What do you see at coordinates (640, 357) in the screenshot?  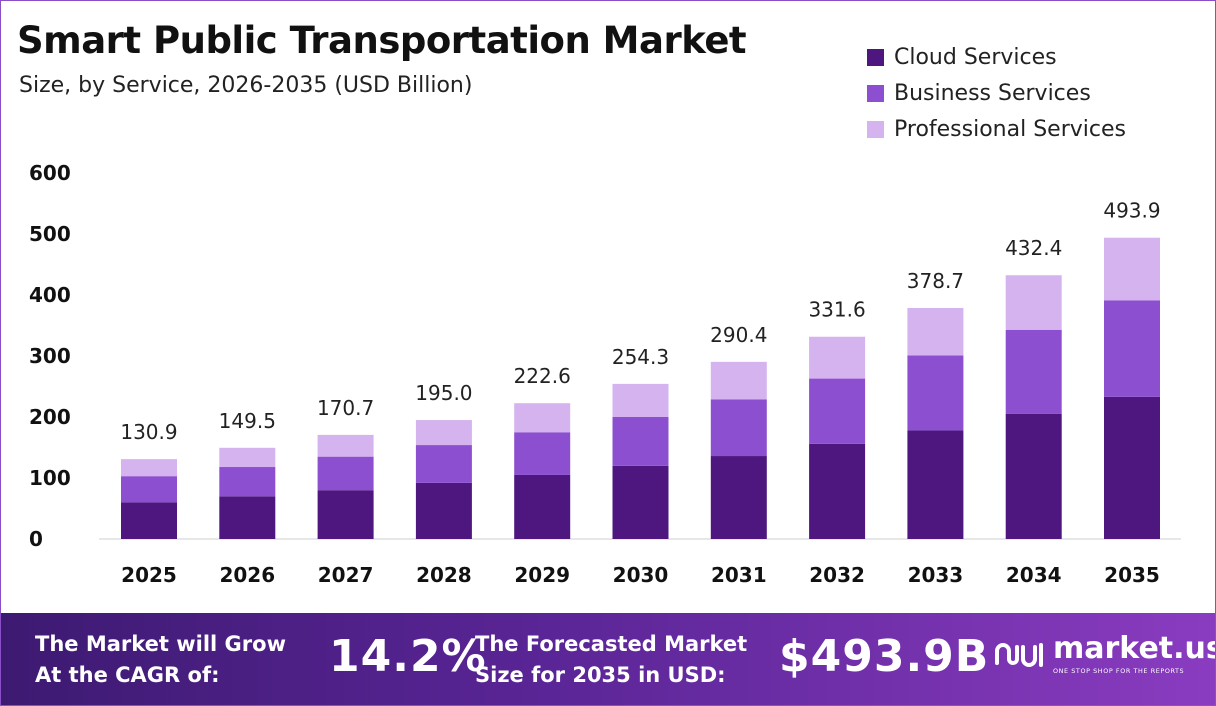 I see `bar-total-label: 254.3` at bounding box center [640, 357].